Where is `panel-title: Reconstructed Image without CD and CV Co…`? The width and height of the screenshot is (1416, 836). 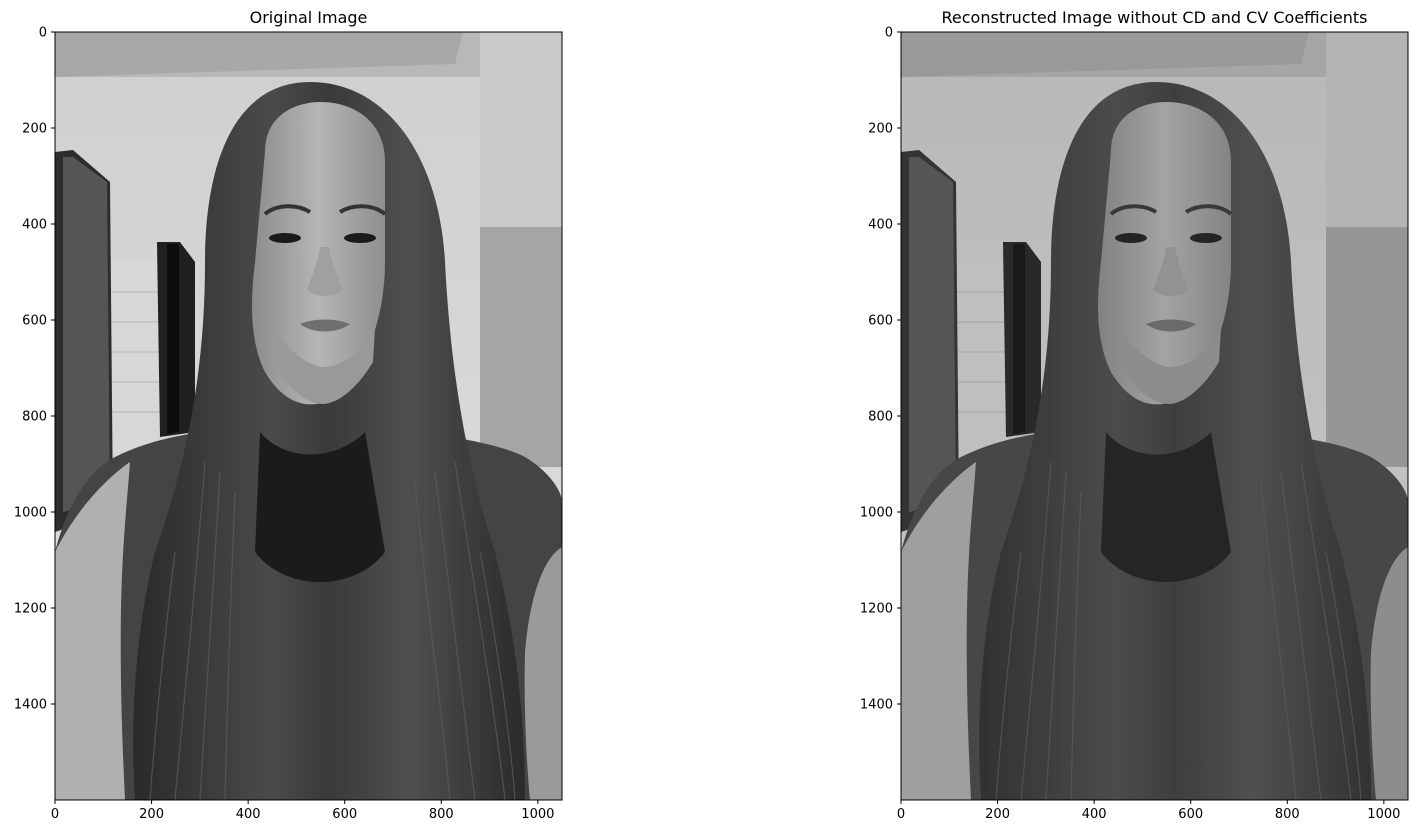
panel-title: Reconstructed Image without CD and CV Co… is located at coordinates (1155, 17).